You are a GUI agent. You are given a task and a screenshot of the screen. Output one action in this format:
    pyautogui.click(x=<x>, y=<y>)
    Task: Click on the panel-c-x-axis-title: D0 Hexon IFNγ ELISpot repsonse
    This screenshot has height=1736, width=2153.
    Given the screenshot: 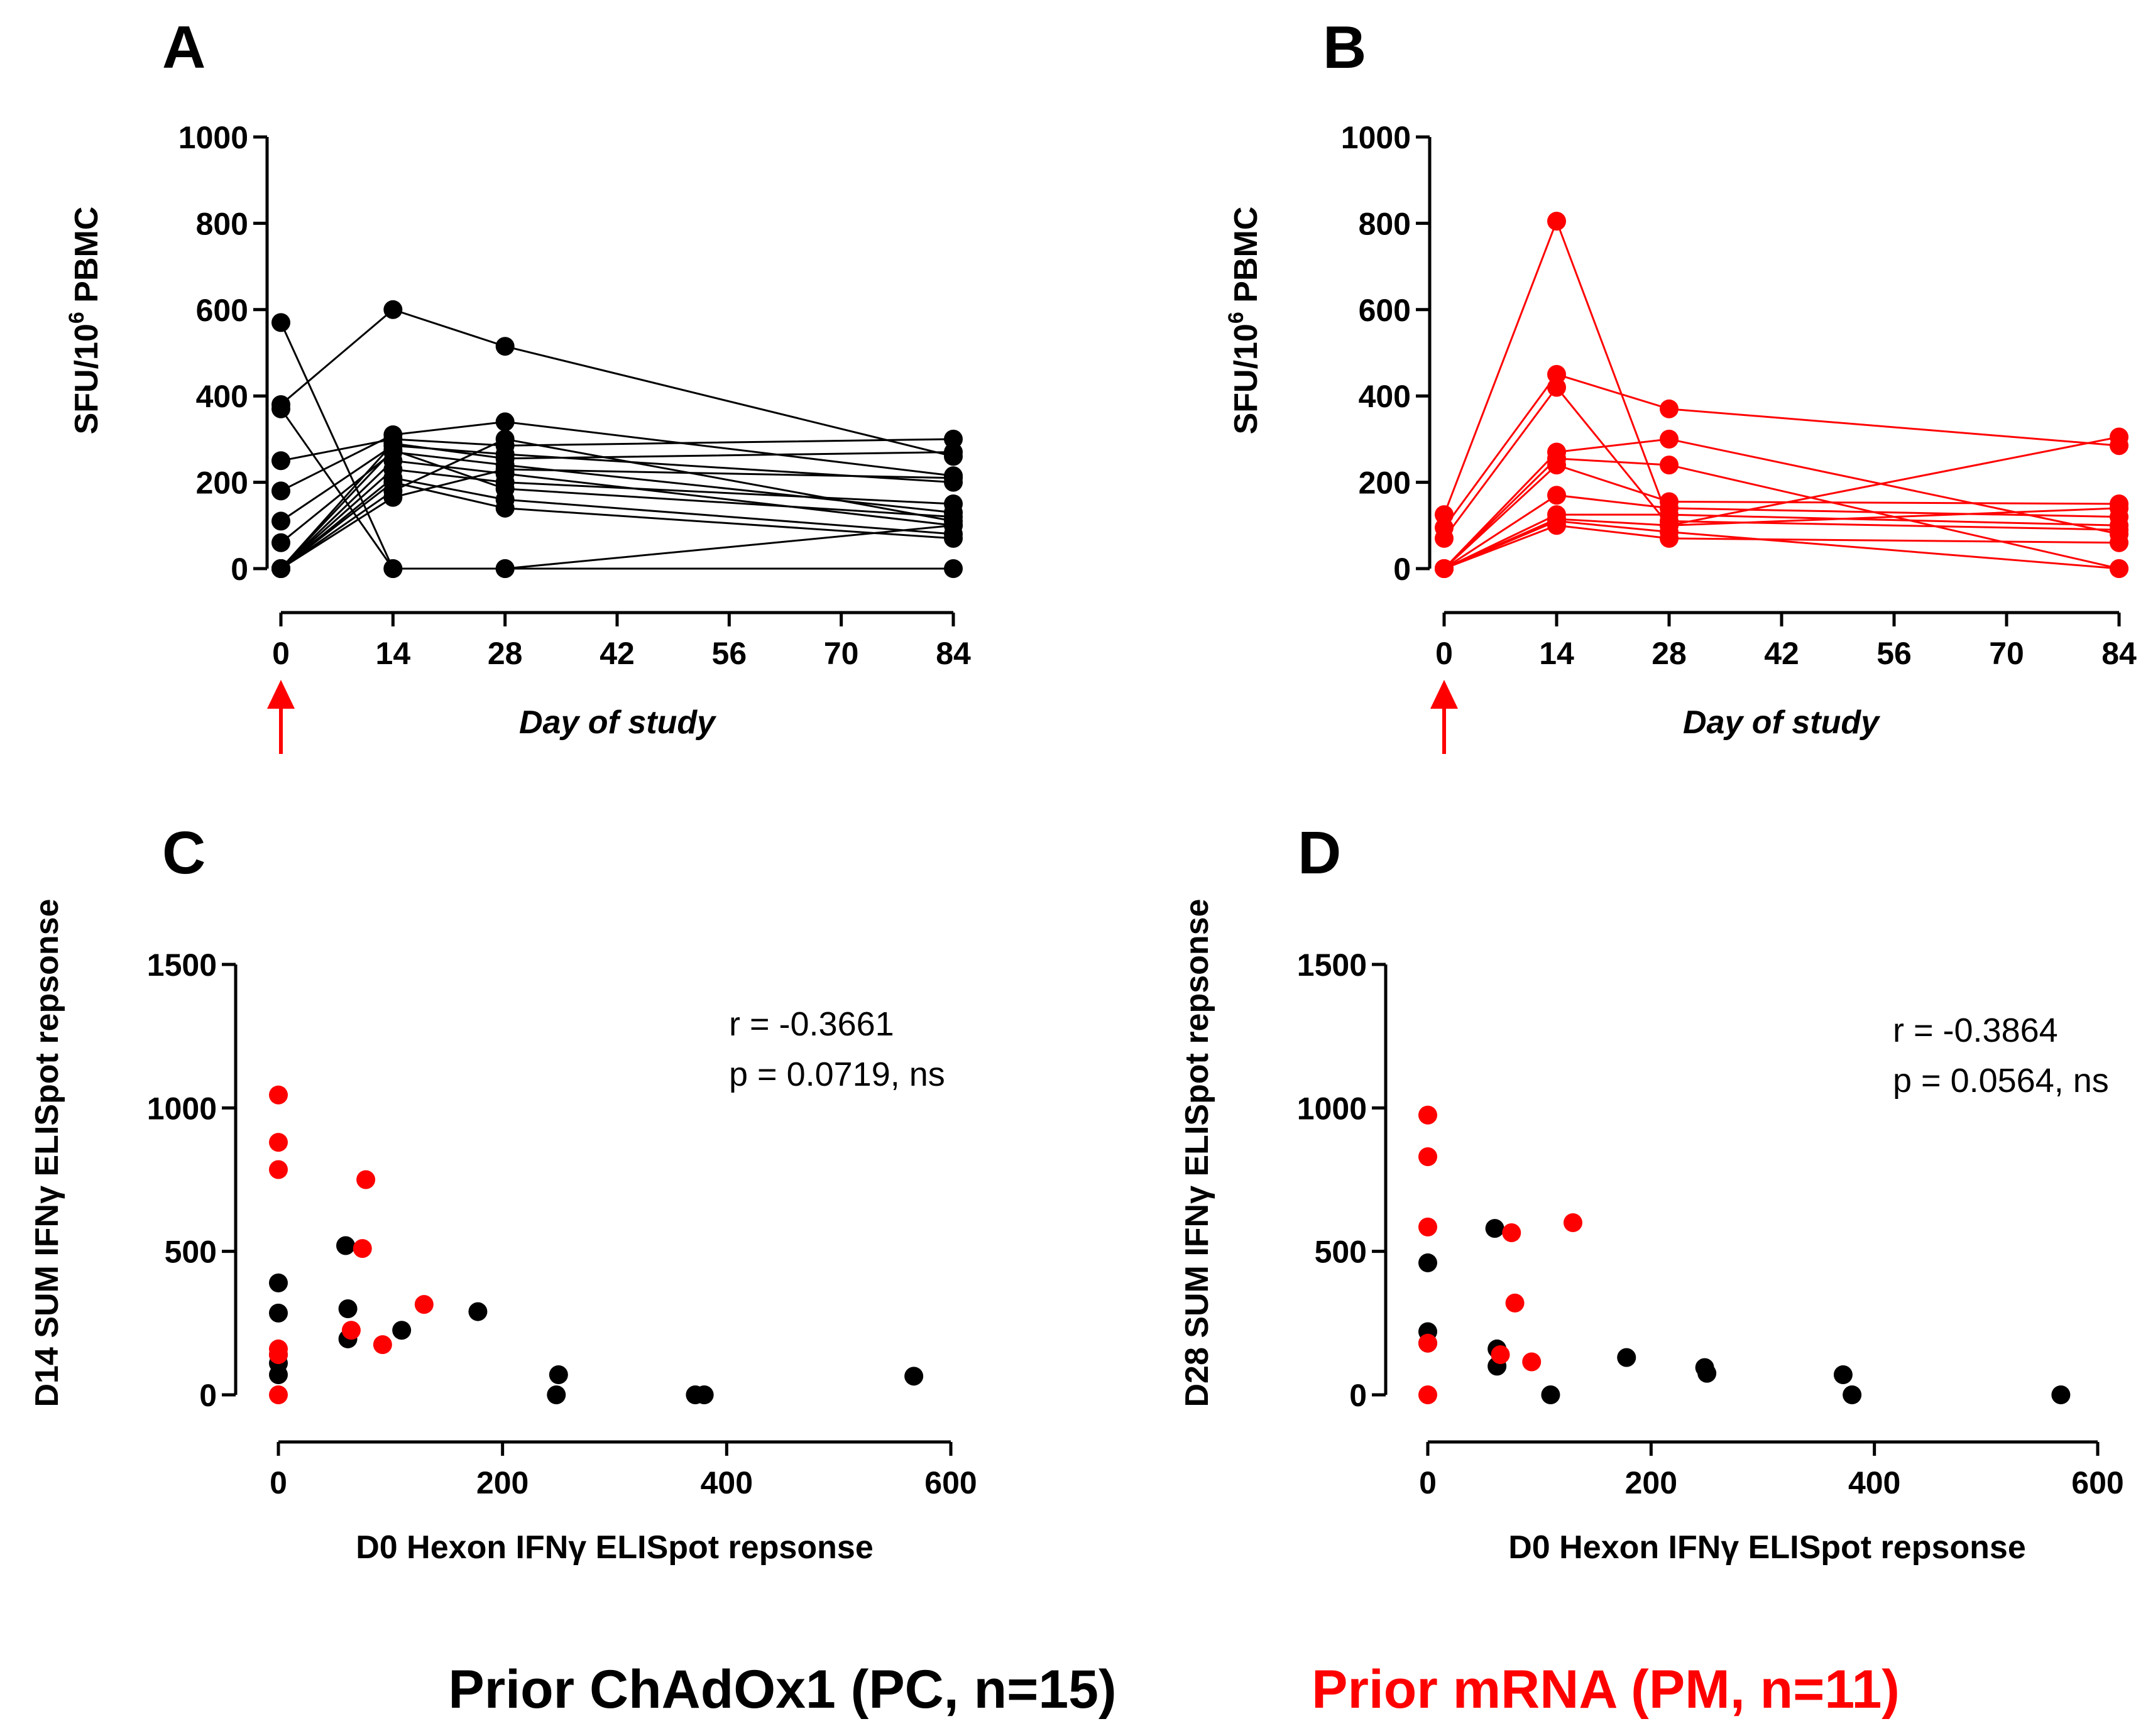 What is the action you would take?
    pyautogui.click(x=615, y=1547)
    